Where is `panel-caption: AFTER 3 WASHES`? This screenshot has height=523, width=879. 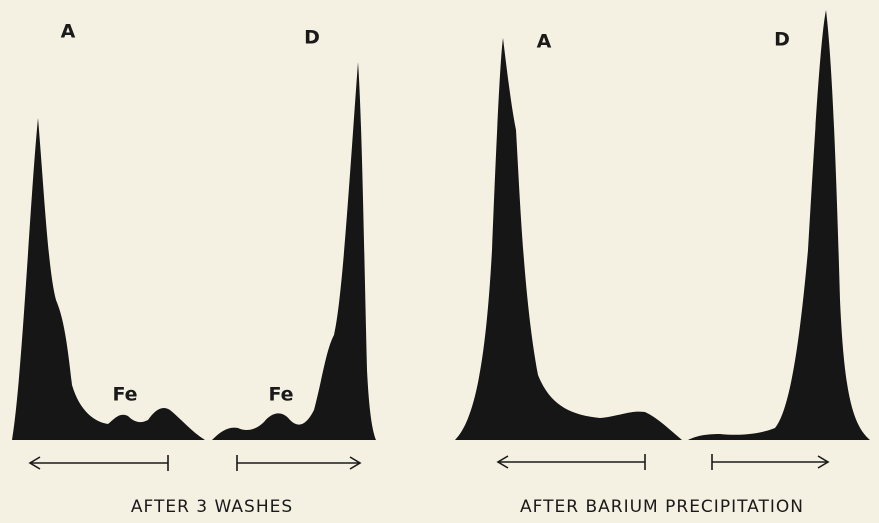
panel-caption: AFTER 3 WASHES is located at coordinates (212, 507).